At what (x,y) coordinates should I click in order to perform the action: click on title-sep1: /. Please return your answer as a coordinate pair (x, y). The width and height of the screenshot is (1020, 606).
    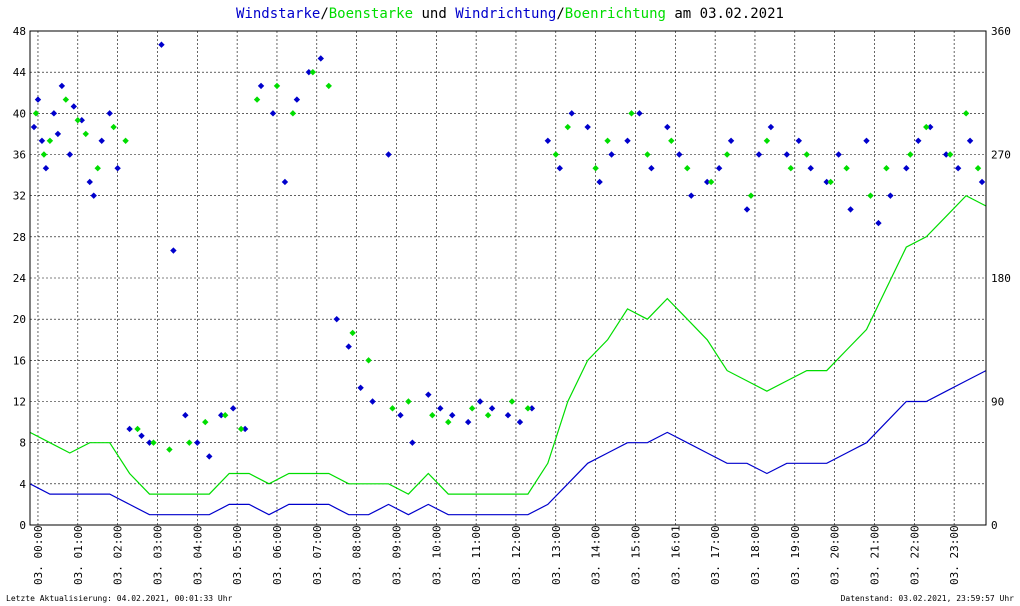
    Looking at the image, I should click on (324, 14).